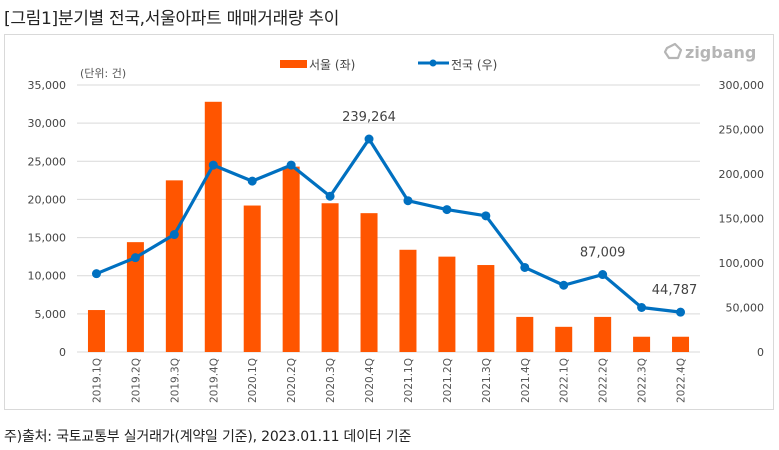 The height and width of the screenshot is (450, 779). Describe the element at coordinates (331, 380) in the screenshot. I see `x-tick-label: 2020.3Q` at that location.